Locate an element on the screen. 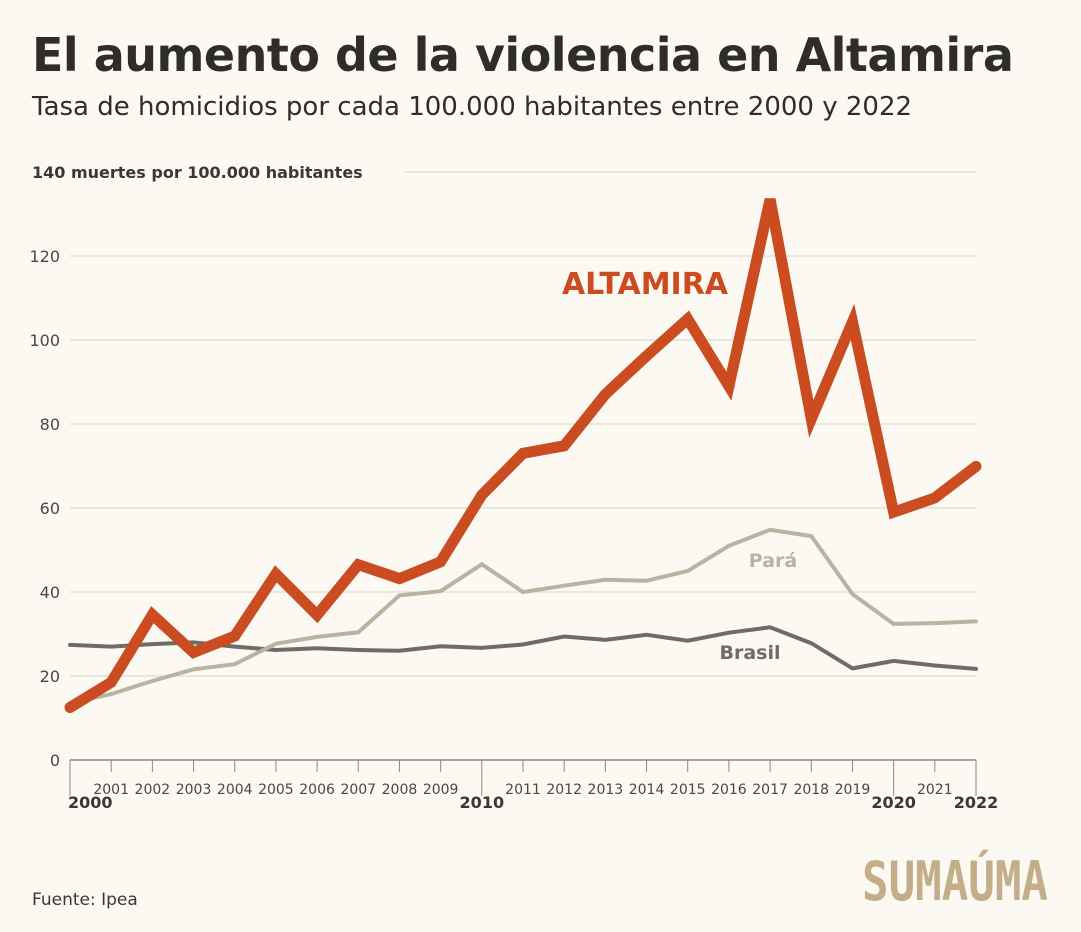 The height and width of the screenshot is (932, 1081). x-tick-label: 2011 is located at coordinates (523, 790).